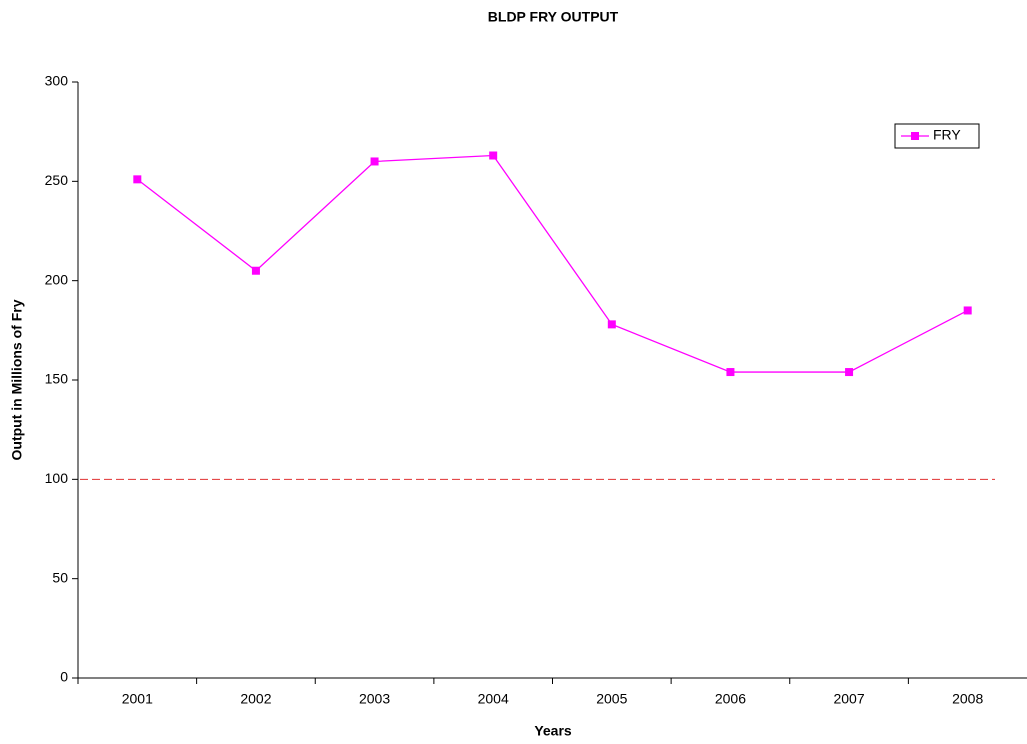  I want to click on y-tick-label: 150, so click(57, 379).